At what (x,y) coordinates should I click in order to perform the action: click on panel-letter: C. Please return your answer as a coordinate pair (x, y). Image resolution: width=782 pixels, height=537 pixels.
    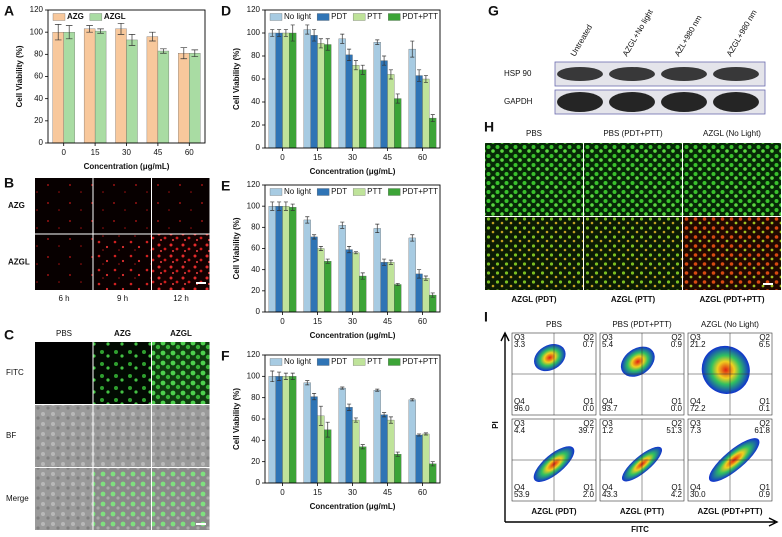
    Looking at the image, I should click on (9, 335).